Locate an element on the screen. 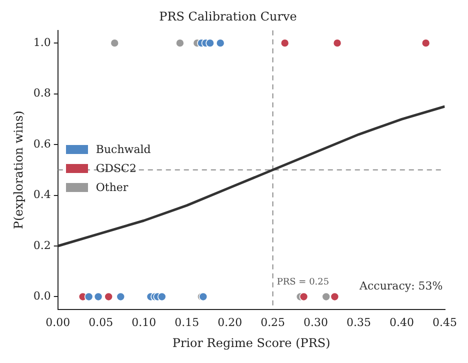 This screenshot has width=468, height=363. x-tick-label: 0.15 is located at coordinates (187, 322).